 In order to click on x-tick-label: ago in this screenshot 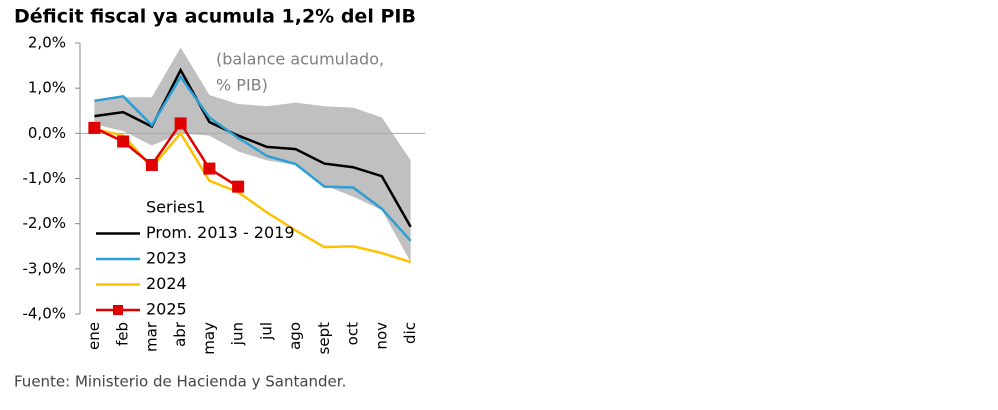, I will do `click(295, 336)`.